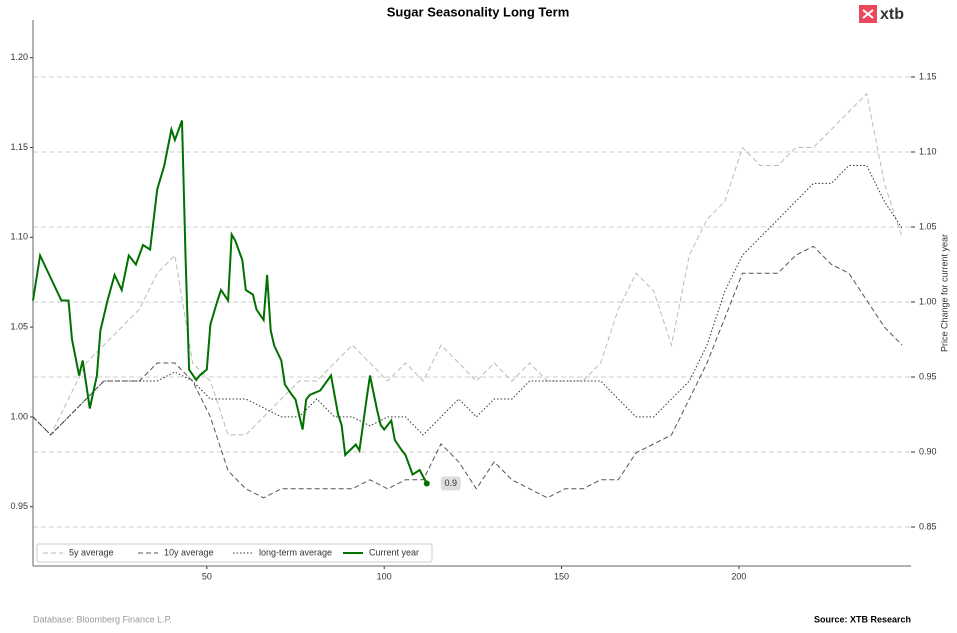  Describe the element at coordinates (478, 11) in the screenshot. I see `chart-title: Sugar Seasonality Long Term` at that location.